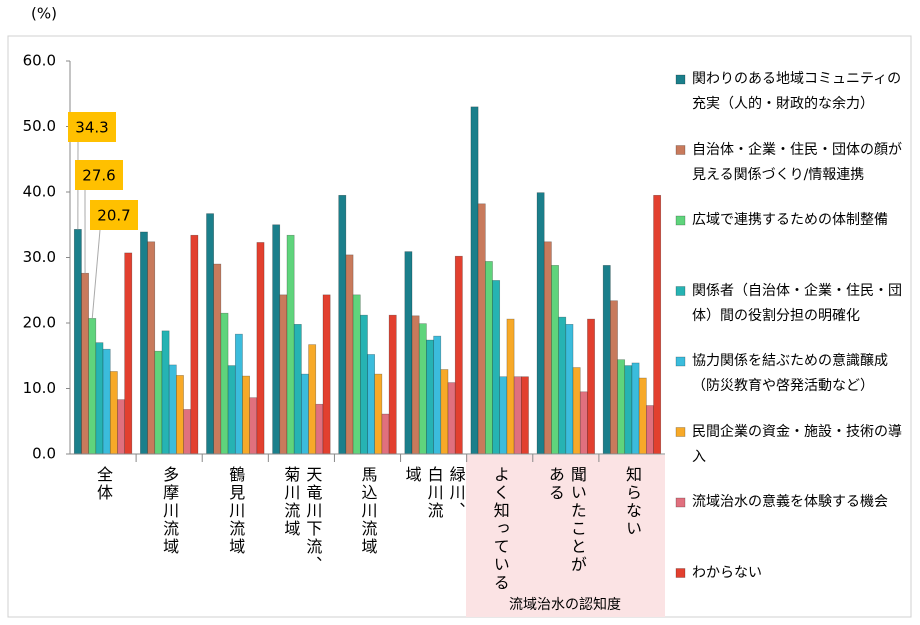 The image size is (920, 625). What do you see at coordinates (39, 388) in the screenshot?
I see `y-tick-label: 10.0` at bounding box center [39, 388].